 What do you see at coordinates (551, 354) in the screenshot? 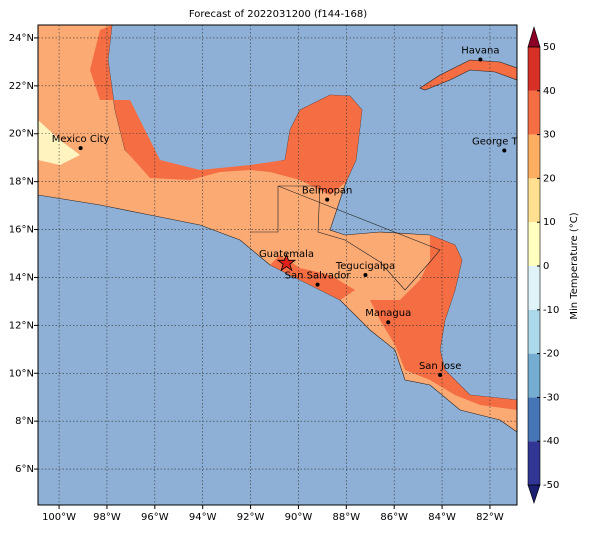
I see `colorbar-tick-label: -20` at bounding box center [551, 354].